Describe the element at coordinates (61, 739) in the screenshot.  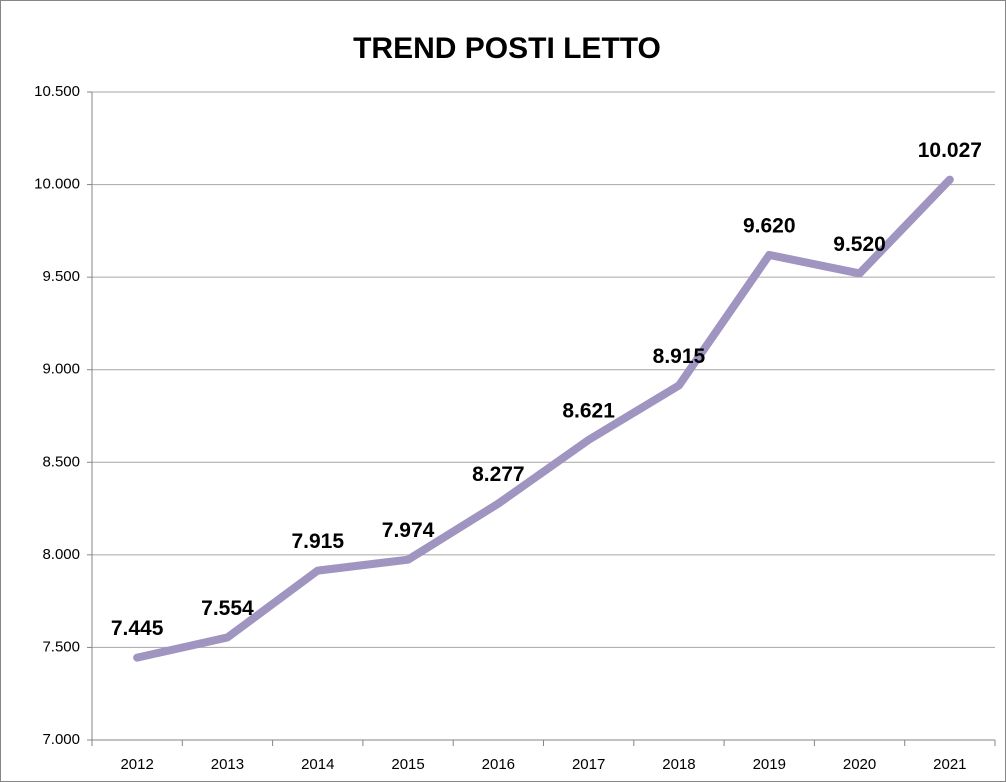
I see `y-tick-label: 7.000` at that location.